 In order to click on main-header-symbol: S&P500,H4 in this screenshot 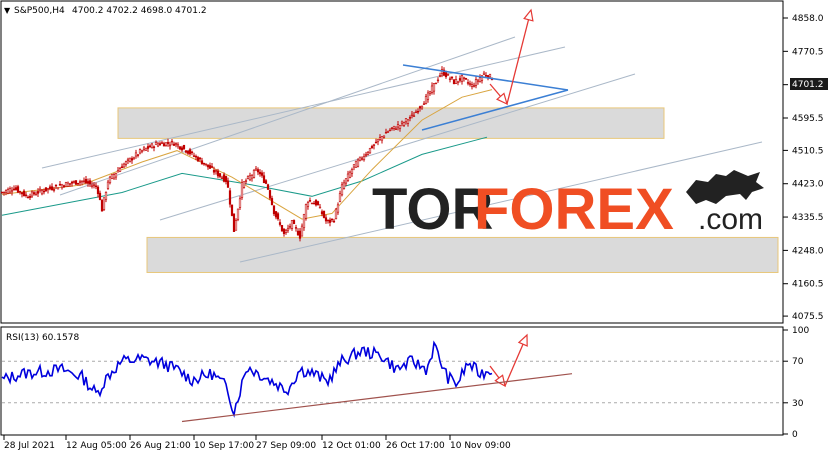, I will do `click(39, 11)`.